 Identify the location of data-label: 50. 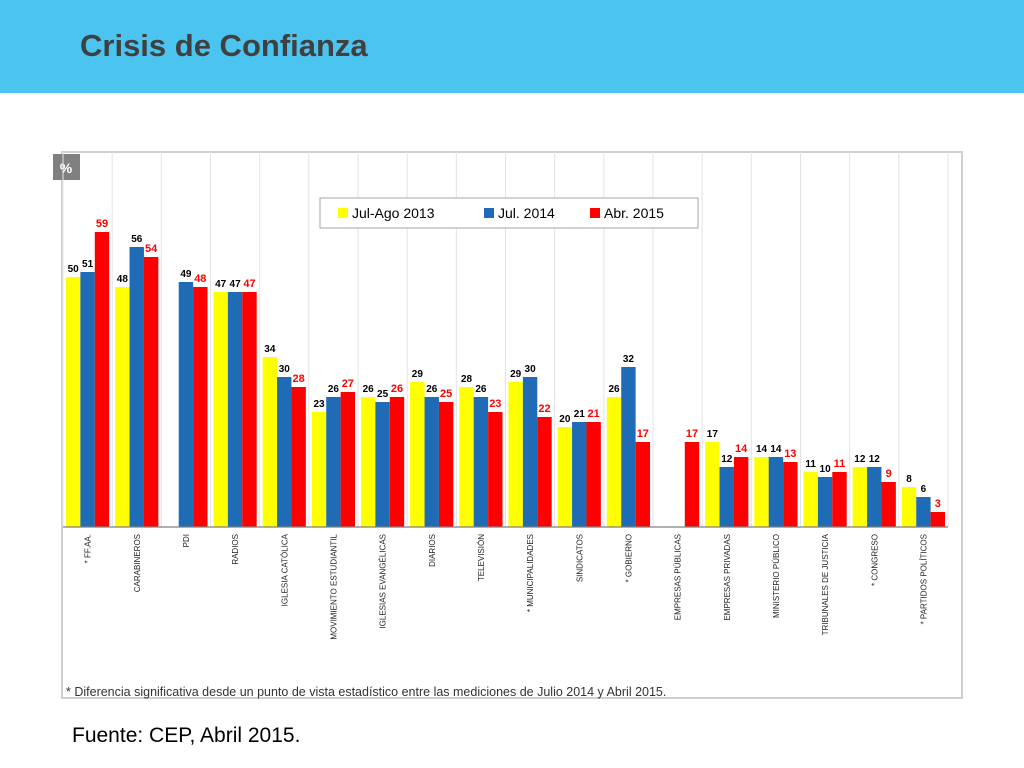
(74, 269).